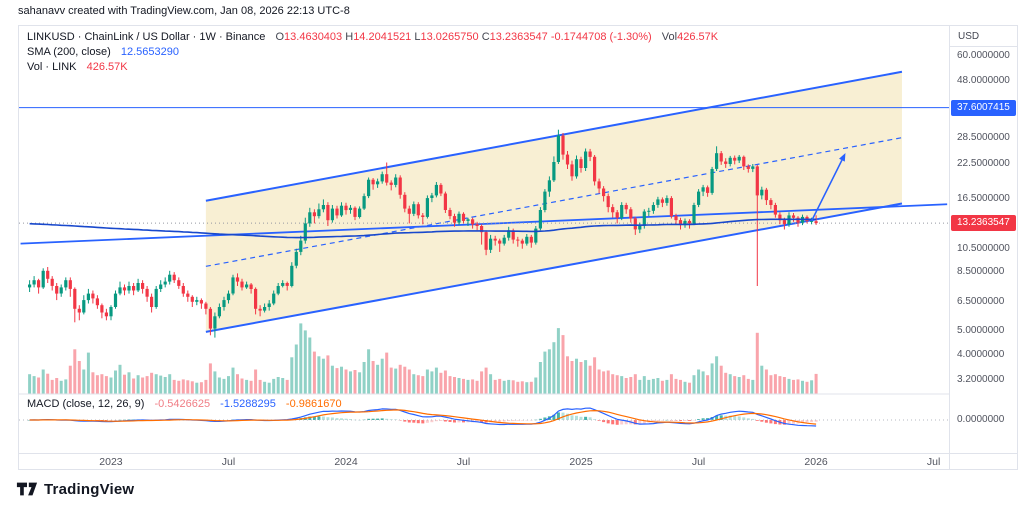 Image resolution: width=1024 pixels, height=511 pixels. Describe the element at coordinates (313, 404) in the screenshot. I see `macd-signal-value: -0.9861670` at that location.